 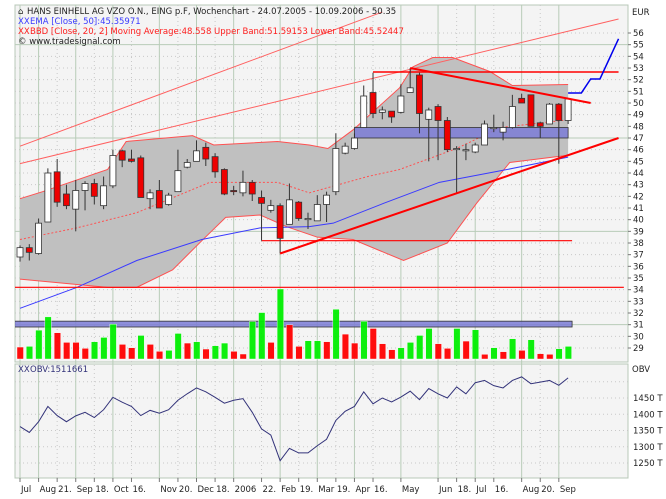 What do you see at coordinates (461, 133) in the screenshot?
I see `support-zone-rectangle` at bounding box center [461, 133].